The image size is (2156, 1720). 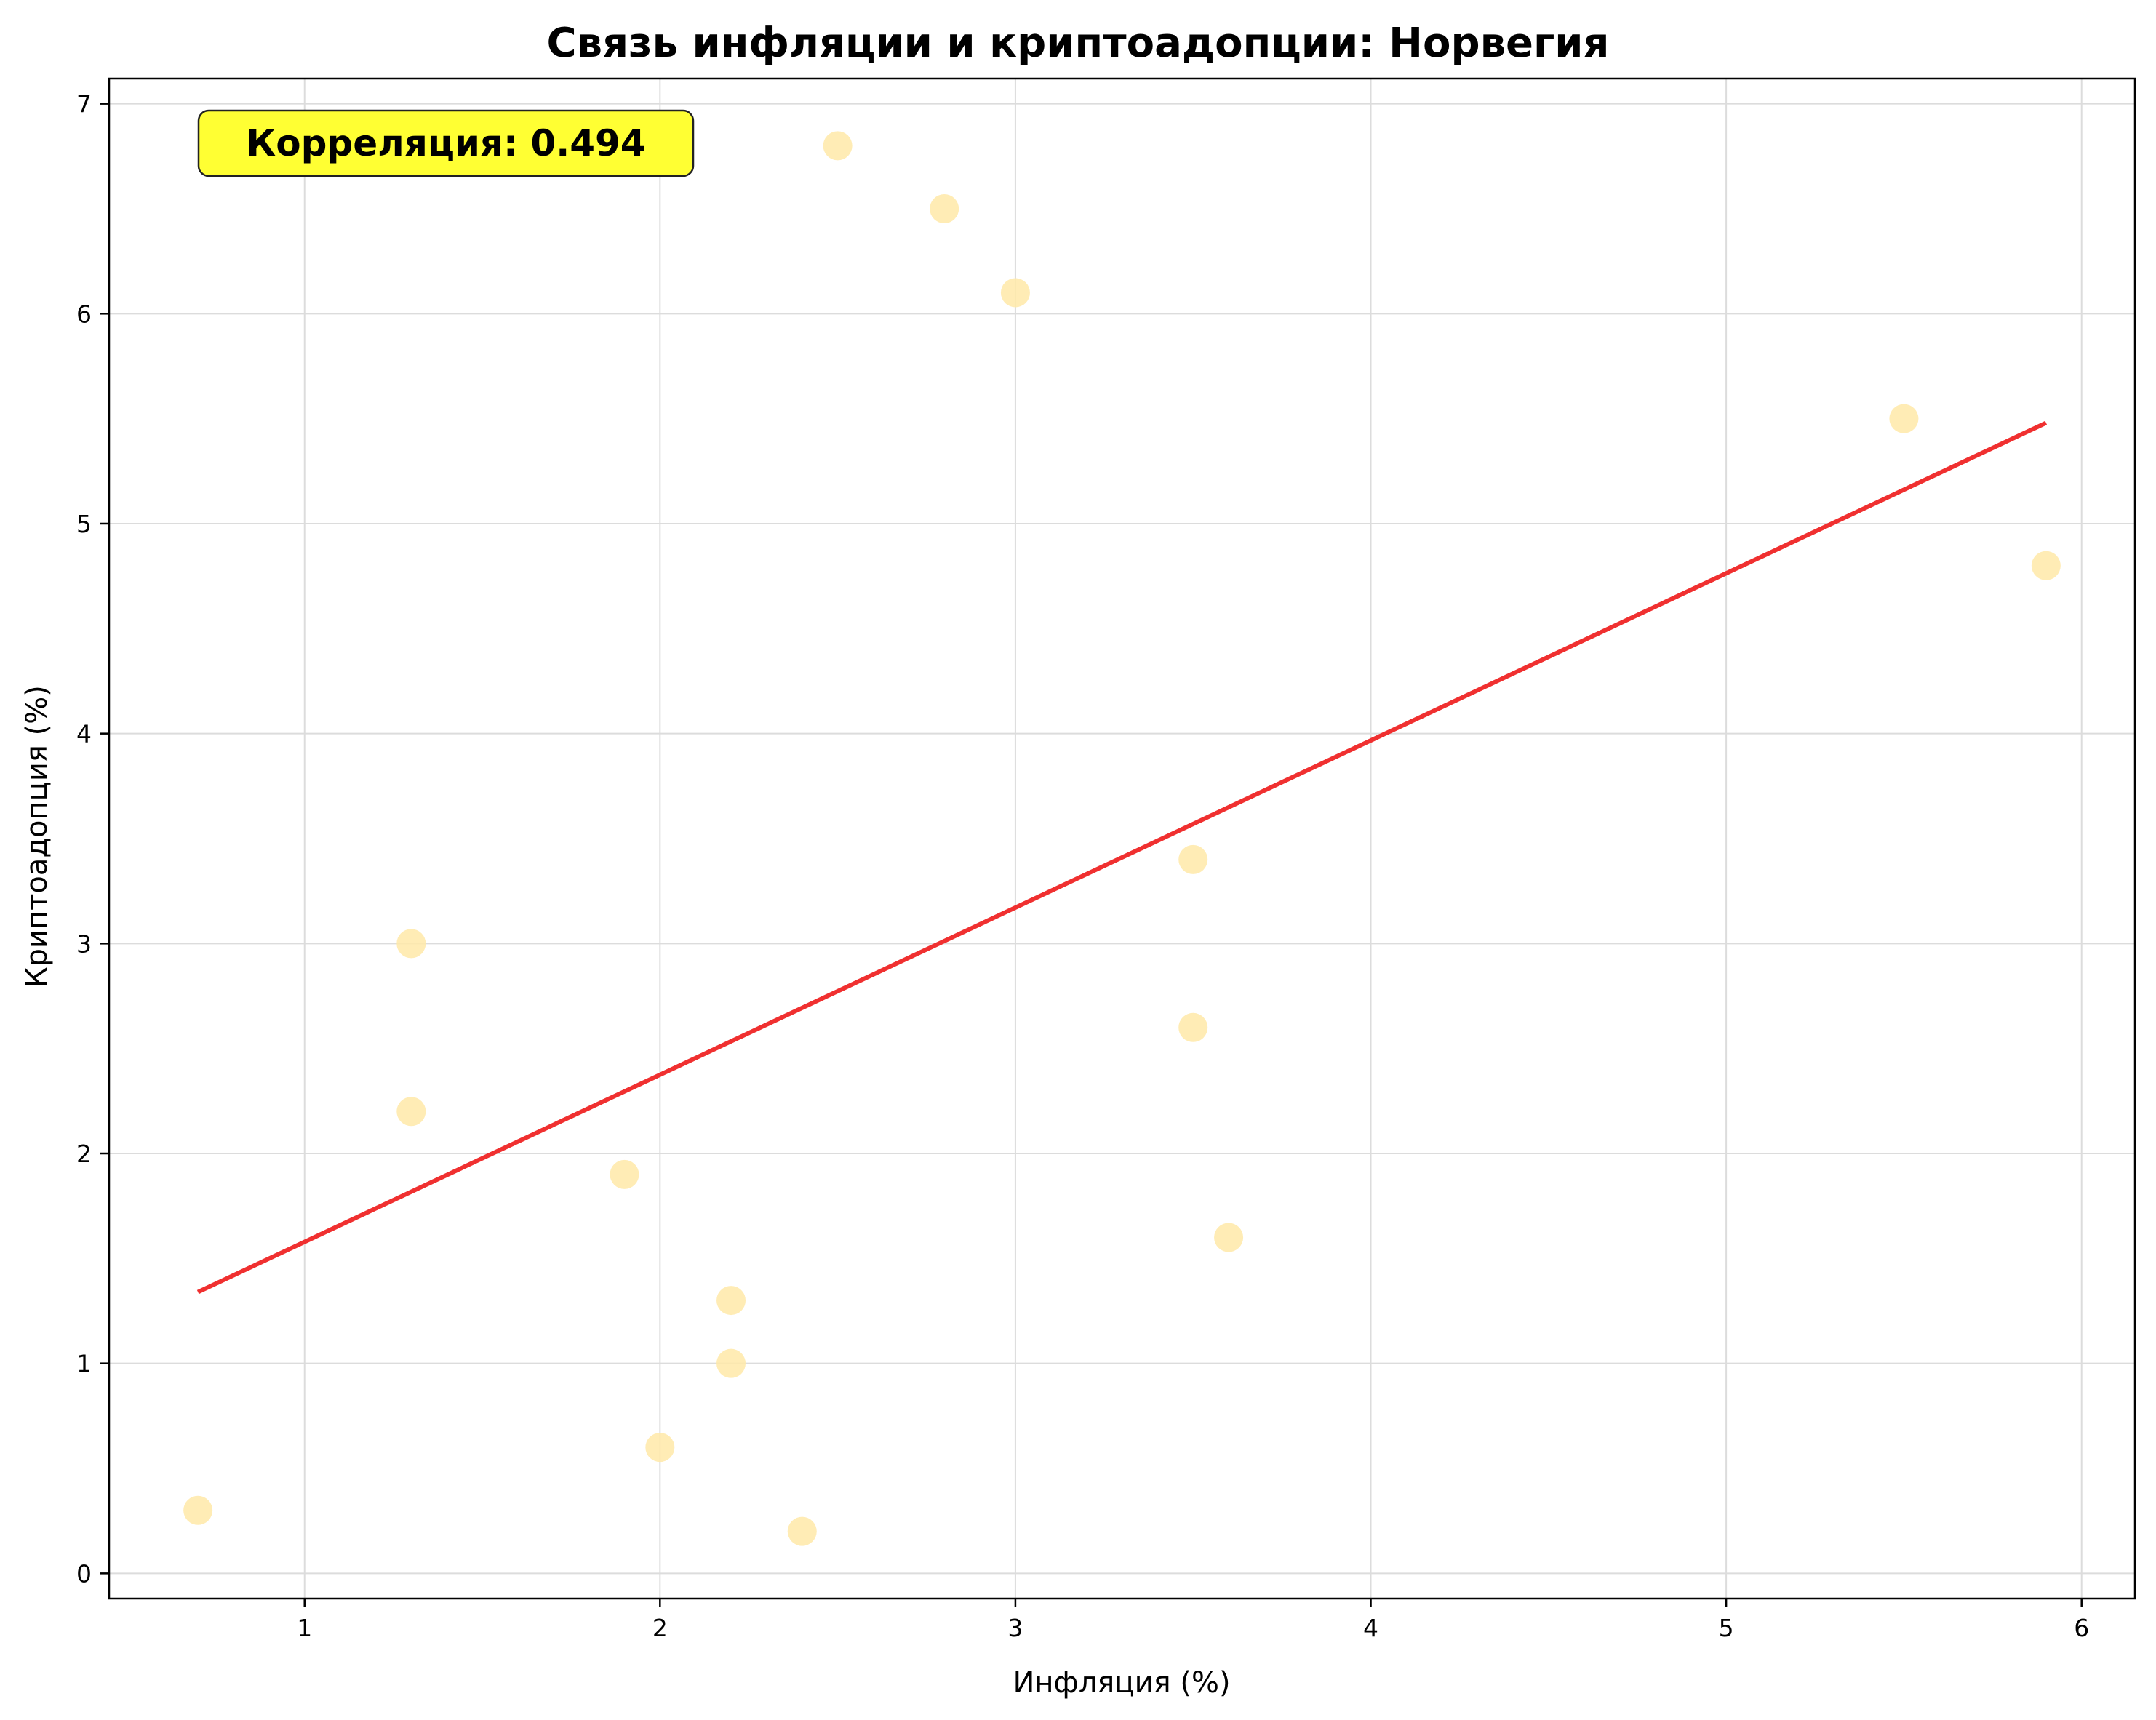 I want to click on x-tick-label: 6, so click(x=2081, y=1628).